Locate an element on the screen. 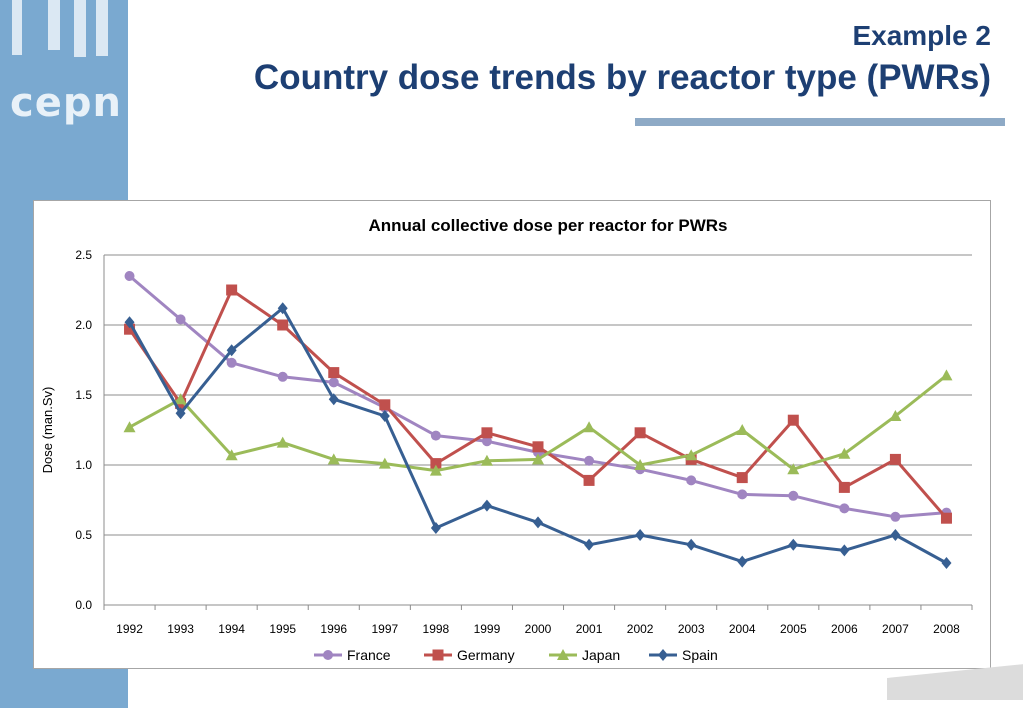 The image size is (1023, 708). x-tick-label: 2005 is located at coordinates (793, 629).